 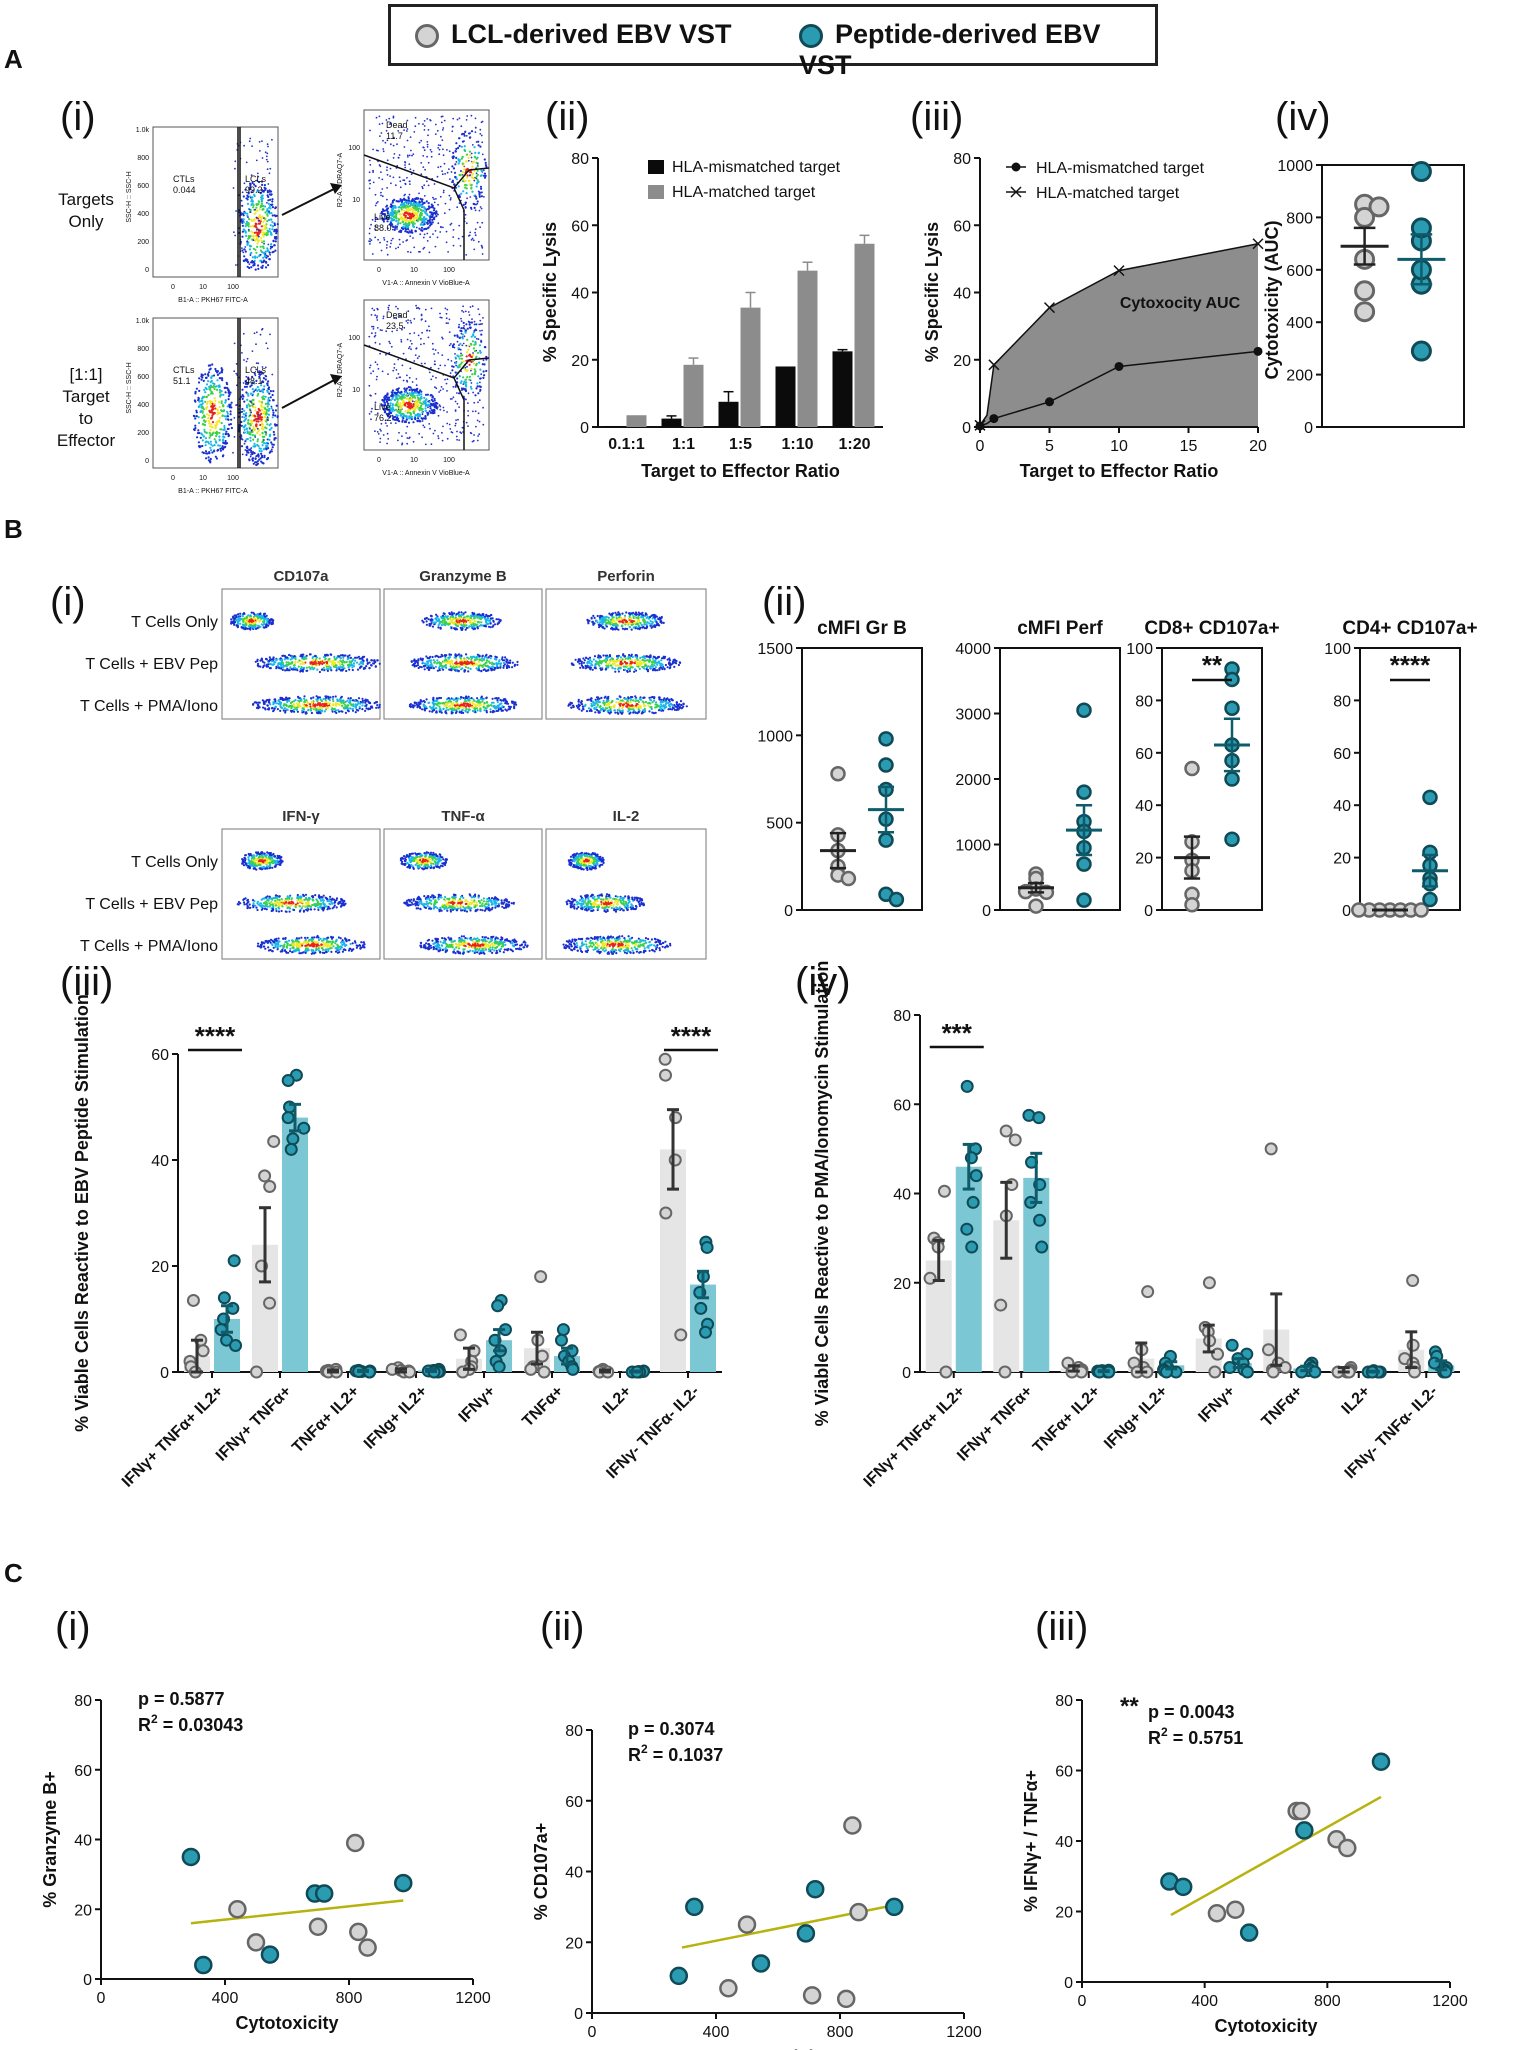 What do you see at coordinates (1365, 291) in the screenshot?
I see `data-point-lcl` at bounding box center [1365, 291].